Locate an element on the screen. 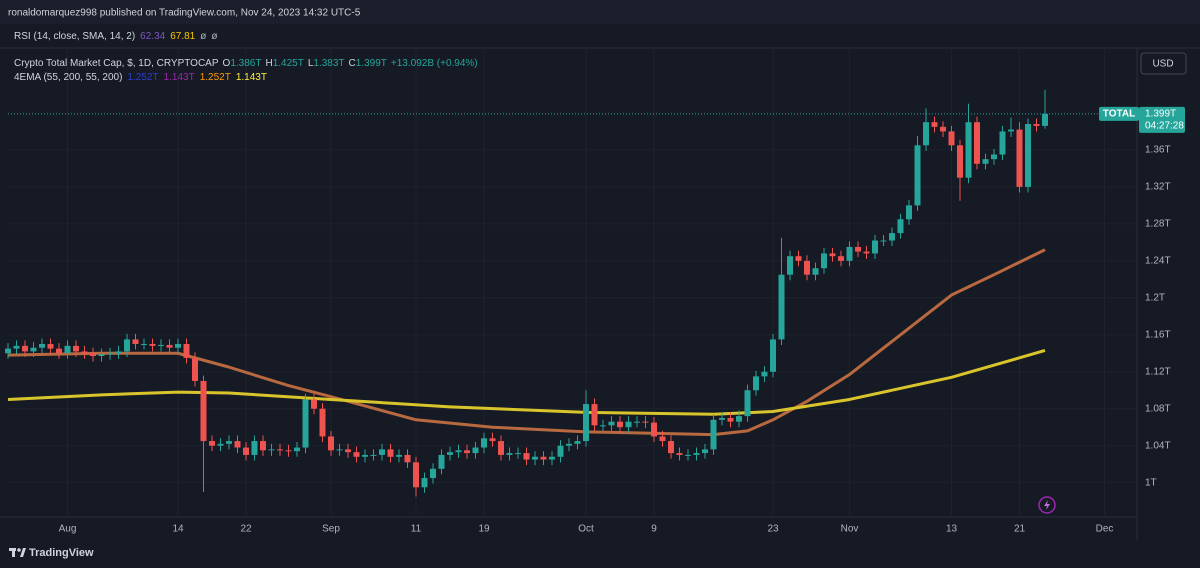 Image resolution: width=1200 pixels, height=568 pixels. alert-icon is located at coordinates (1047, 505).